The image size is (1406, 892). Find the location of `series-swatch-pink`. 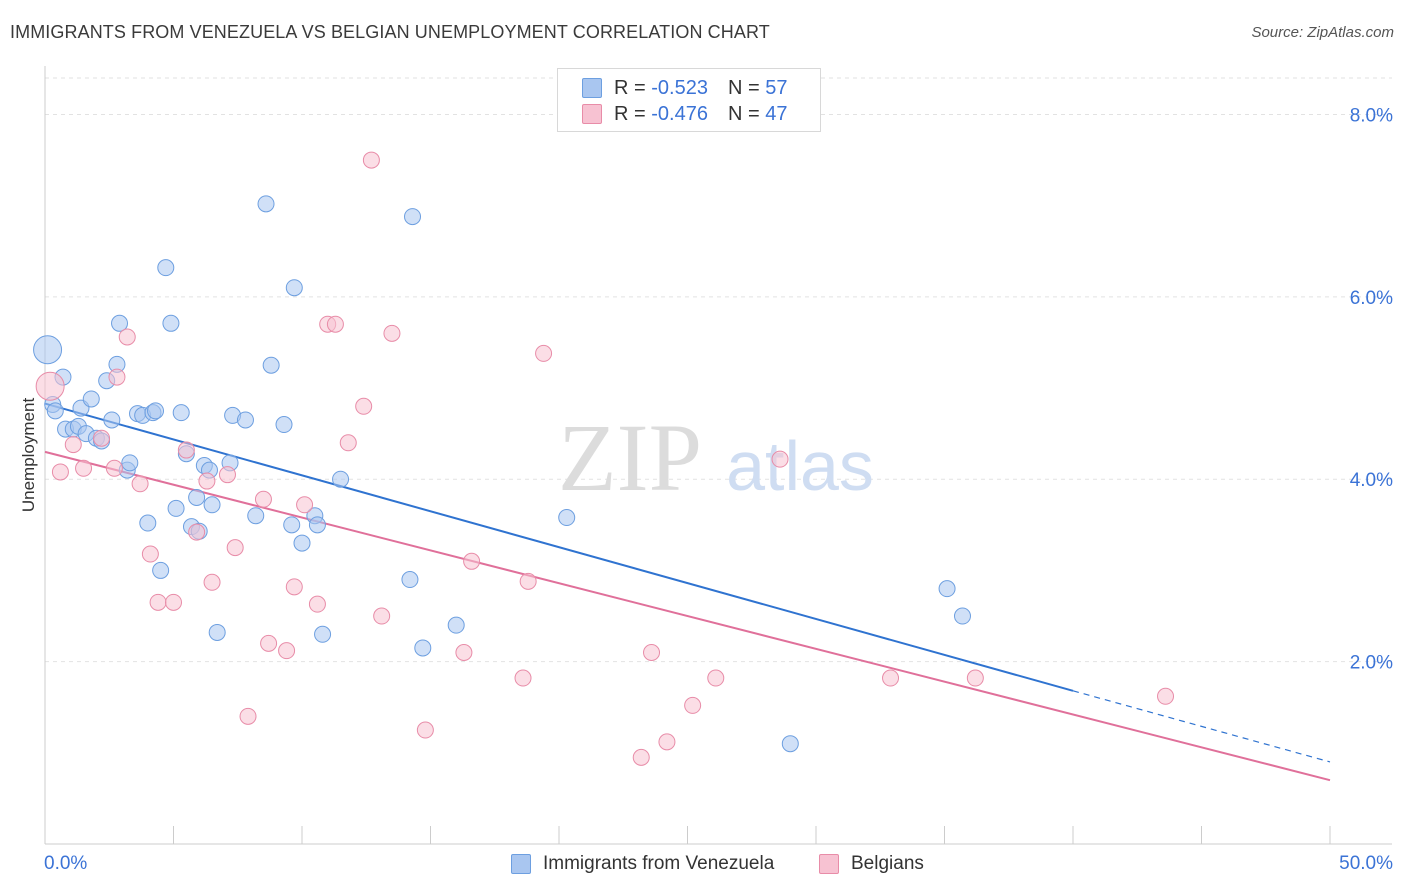

series-swatch-pink is located at coordinates (829, 864).